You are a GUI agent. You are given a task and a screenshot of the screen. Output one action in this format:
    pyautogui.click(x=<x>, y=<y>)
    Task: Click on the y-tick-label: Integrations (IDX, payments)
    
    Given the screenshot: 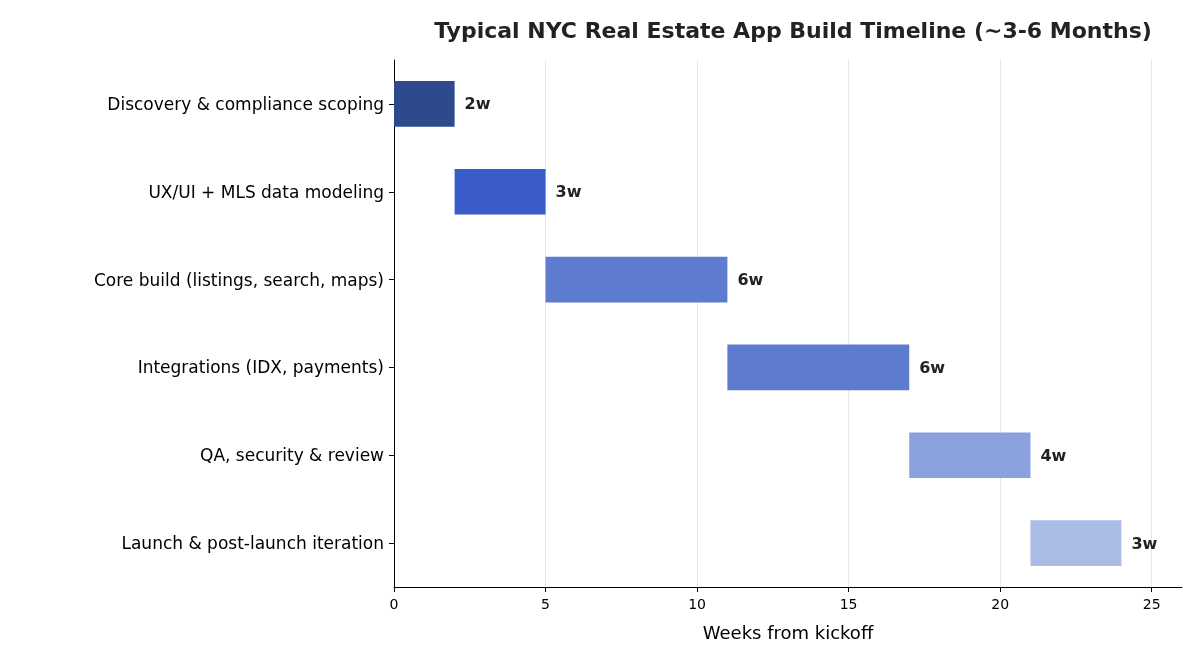 What is the action you would take?
    pyautogui.click(x=260, y=367)
    